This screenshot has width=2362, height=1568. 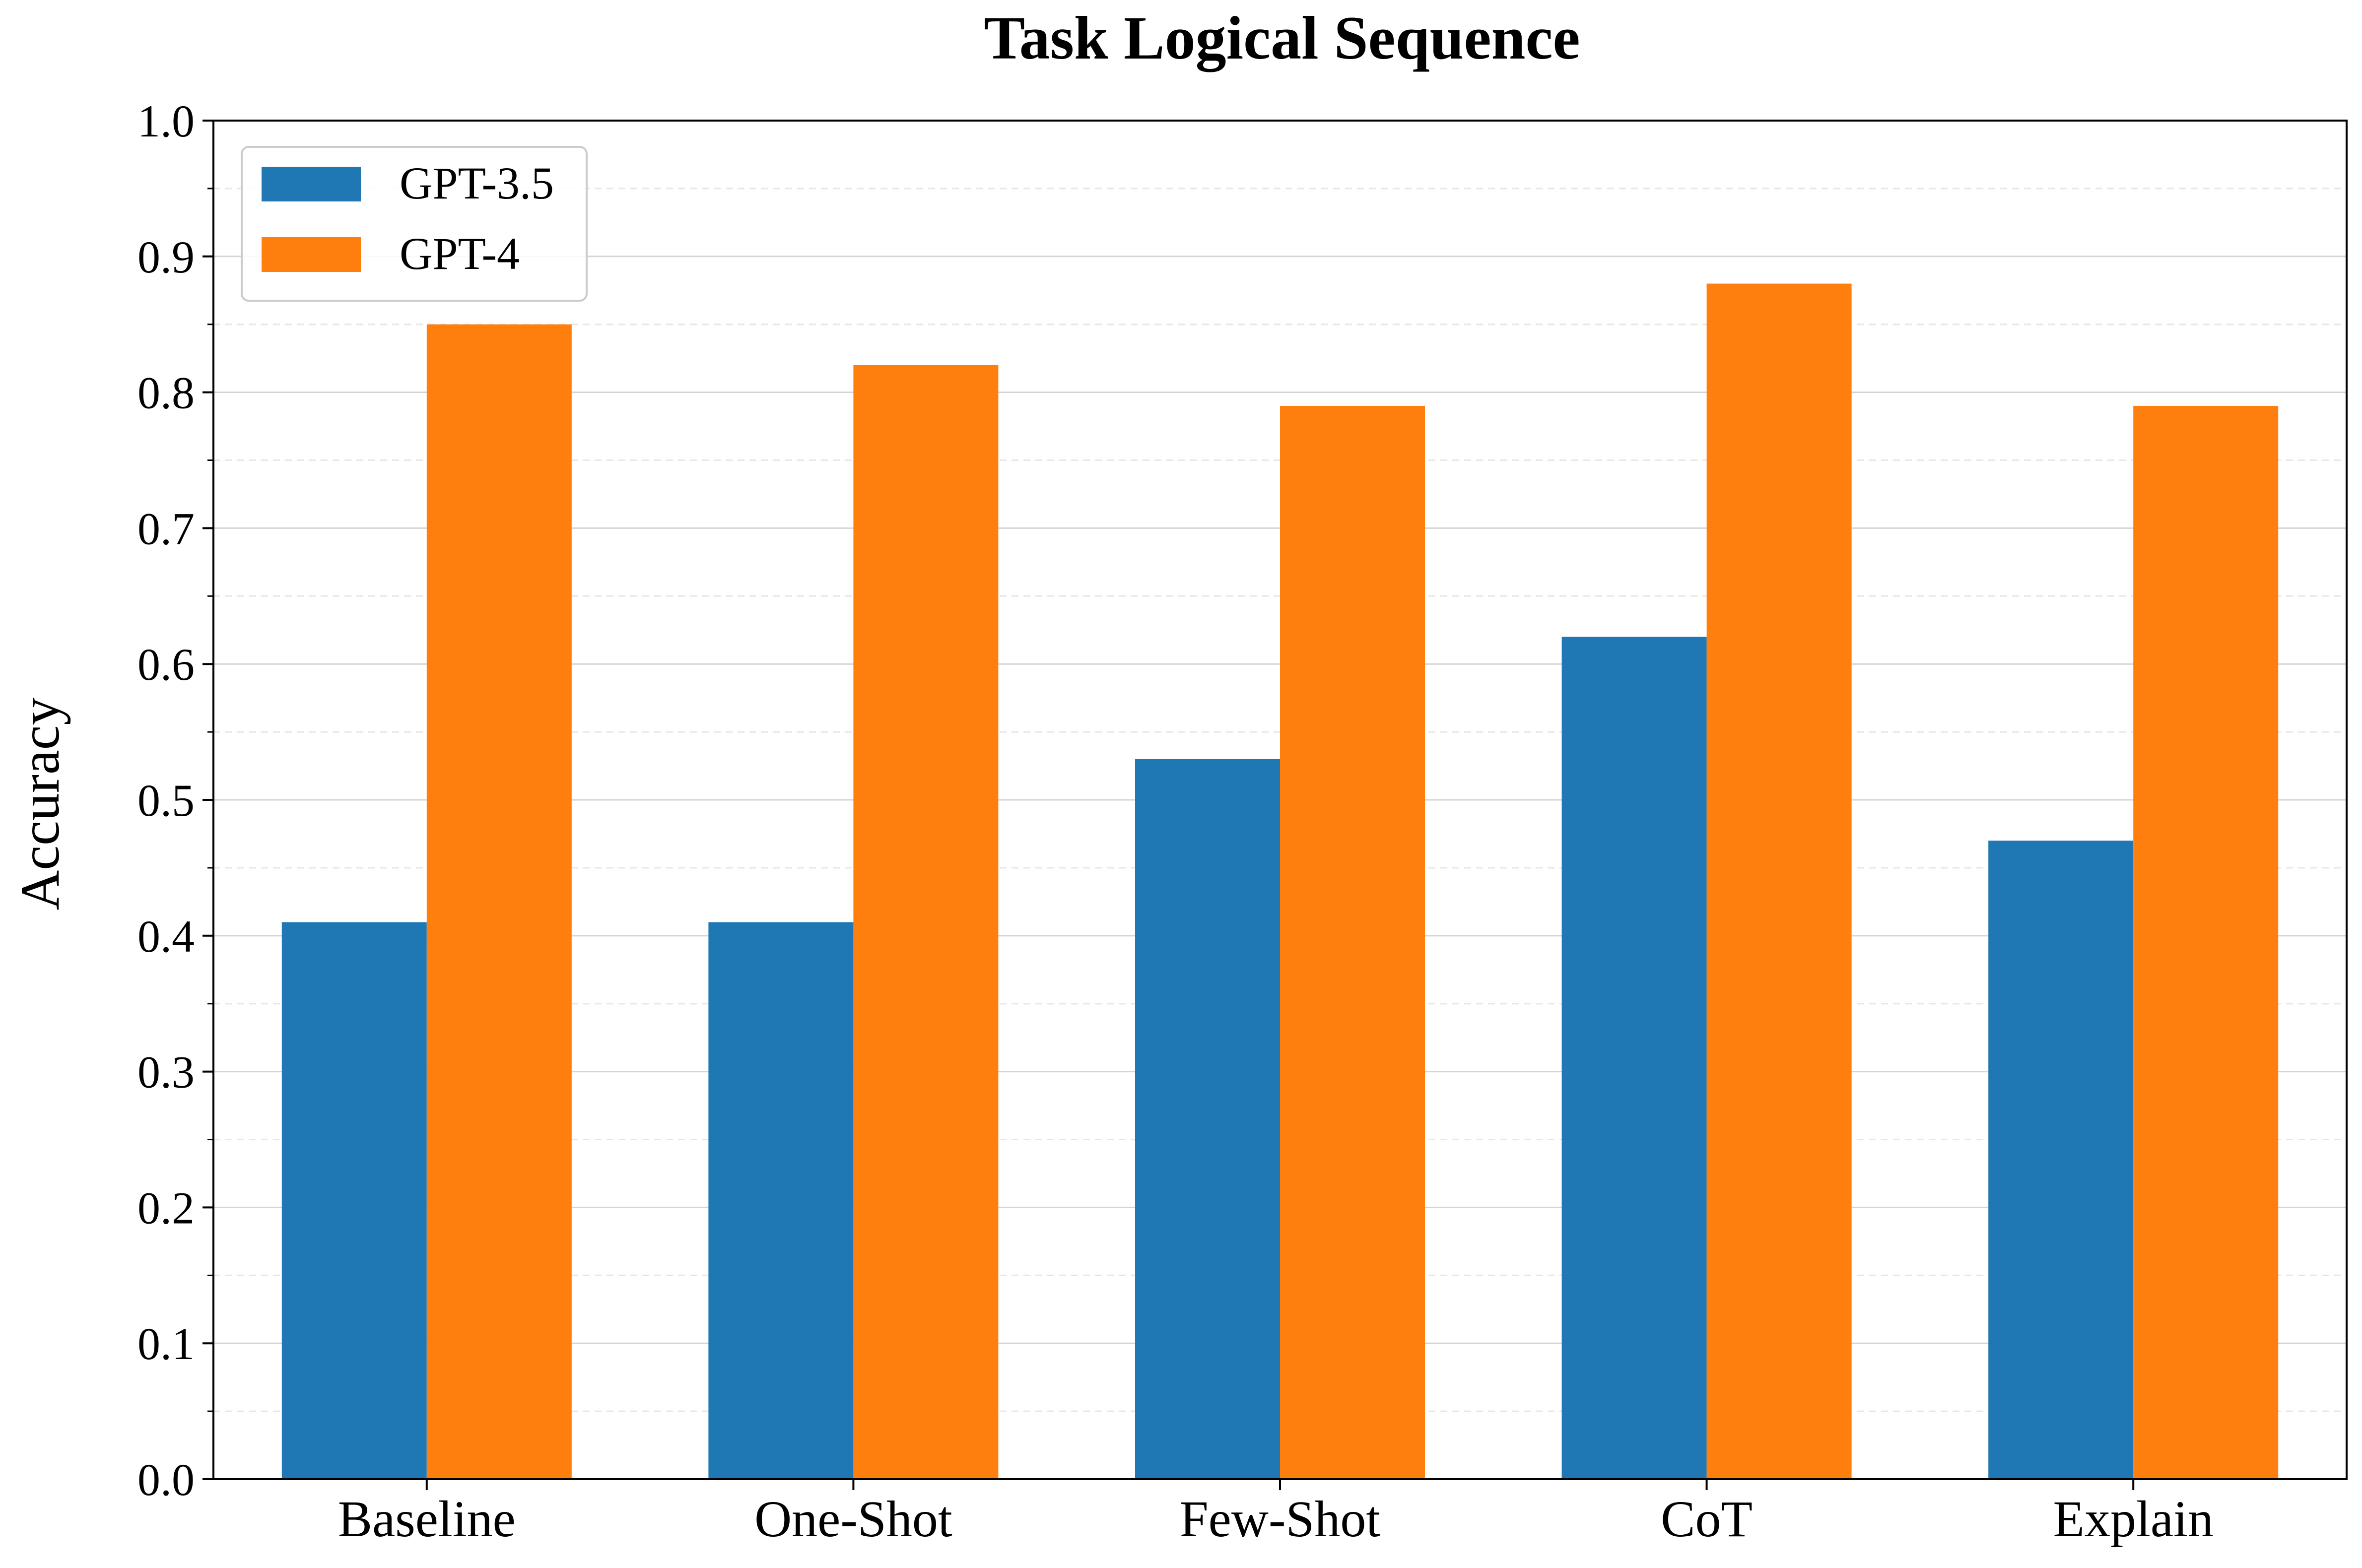 What do you see at coordinates (2133, 1519) in the screenshot?
I see `x-tick-label: Explain` at bounding box center [2133, 1519].